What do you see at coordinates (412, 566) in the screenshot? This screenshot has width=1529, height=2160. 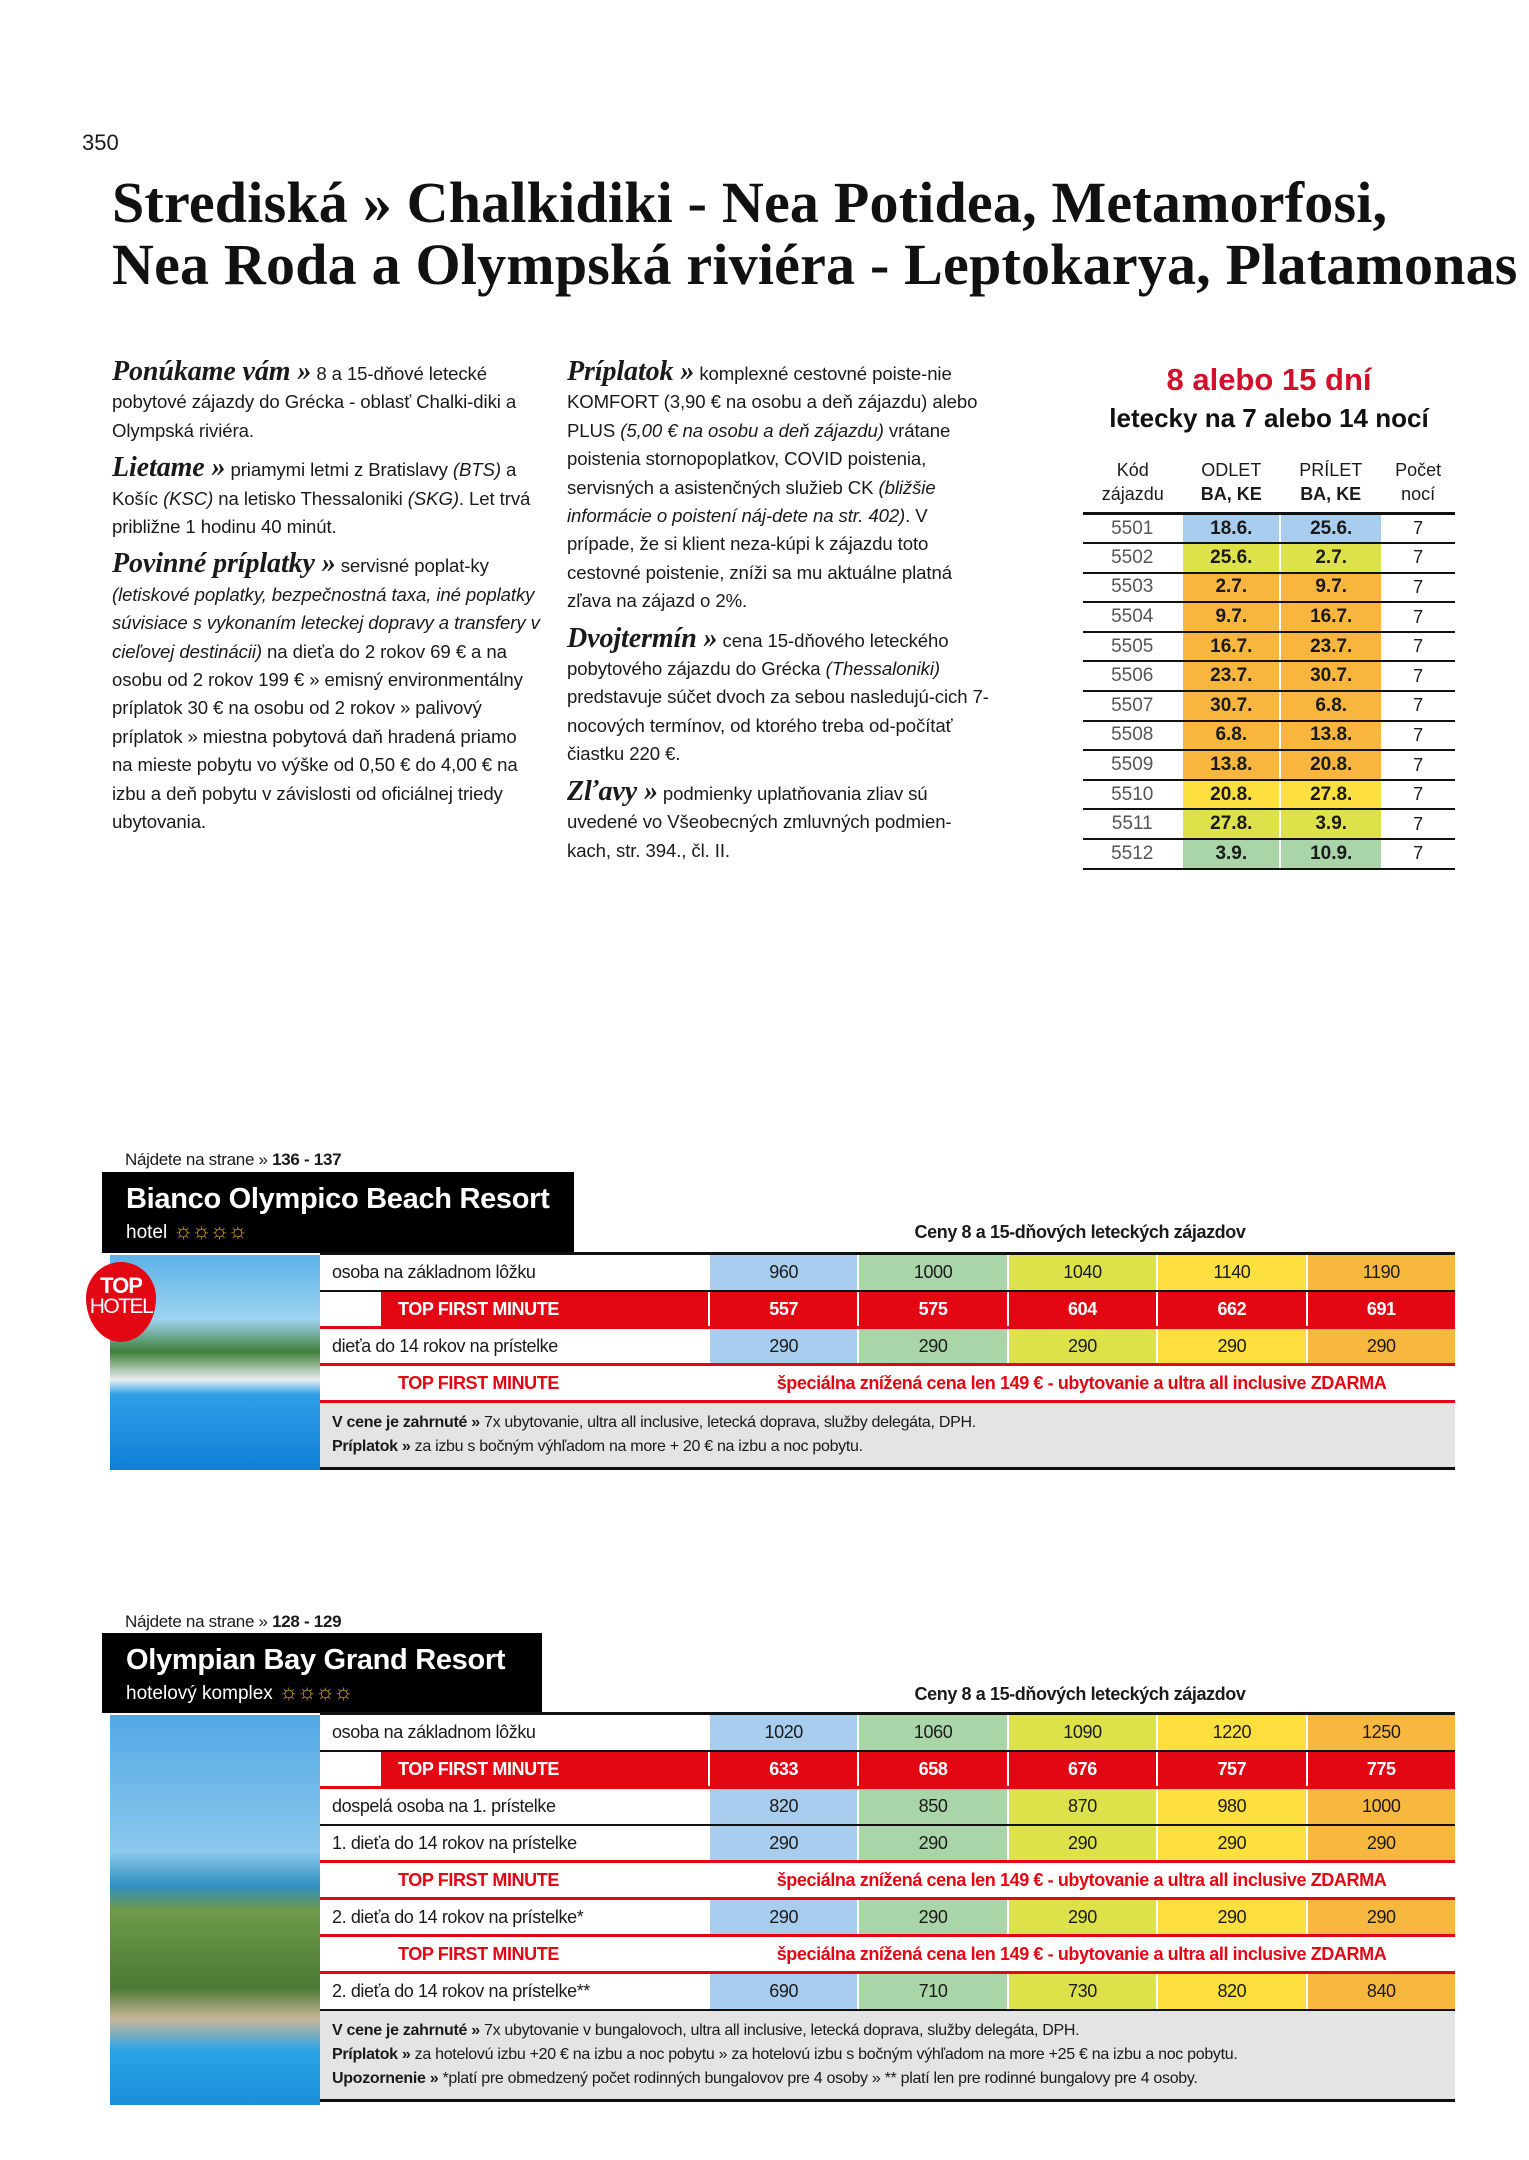 I see `paragraph-text: servisné poplat-ky` at bounding box center [412, 566].